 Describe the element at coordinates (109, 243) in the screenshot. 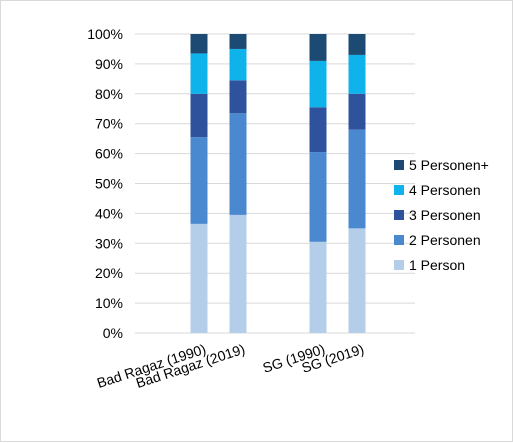

I see `y-tick-label: 30%` at that location.